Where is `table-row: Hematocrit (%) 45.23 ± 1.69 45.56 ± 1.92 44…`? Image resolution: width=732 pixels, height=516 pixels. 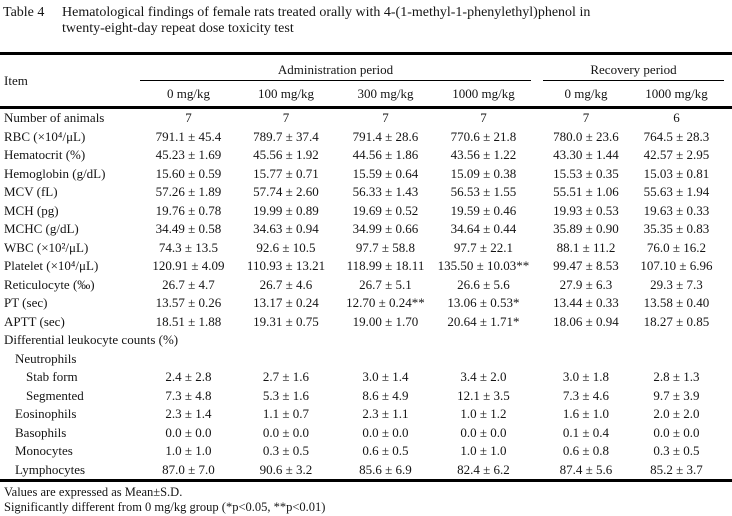 table-row: Hematocrit (%) 45.23 ± 1.69 45.56 ± 1.92 44… is located at coordinates (366, 155).